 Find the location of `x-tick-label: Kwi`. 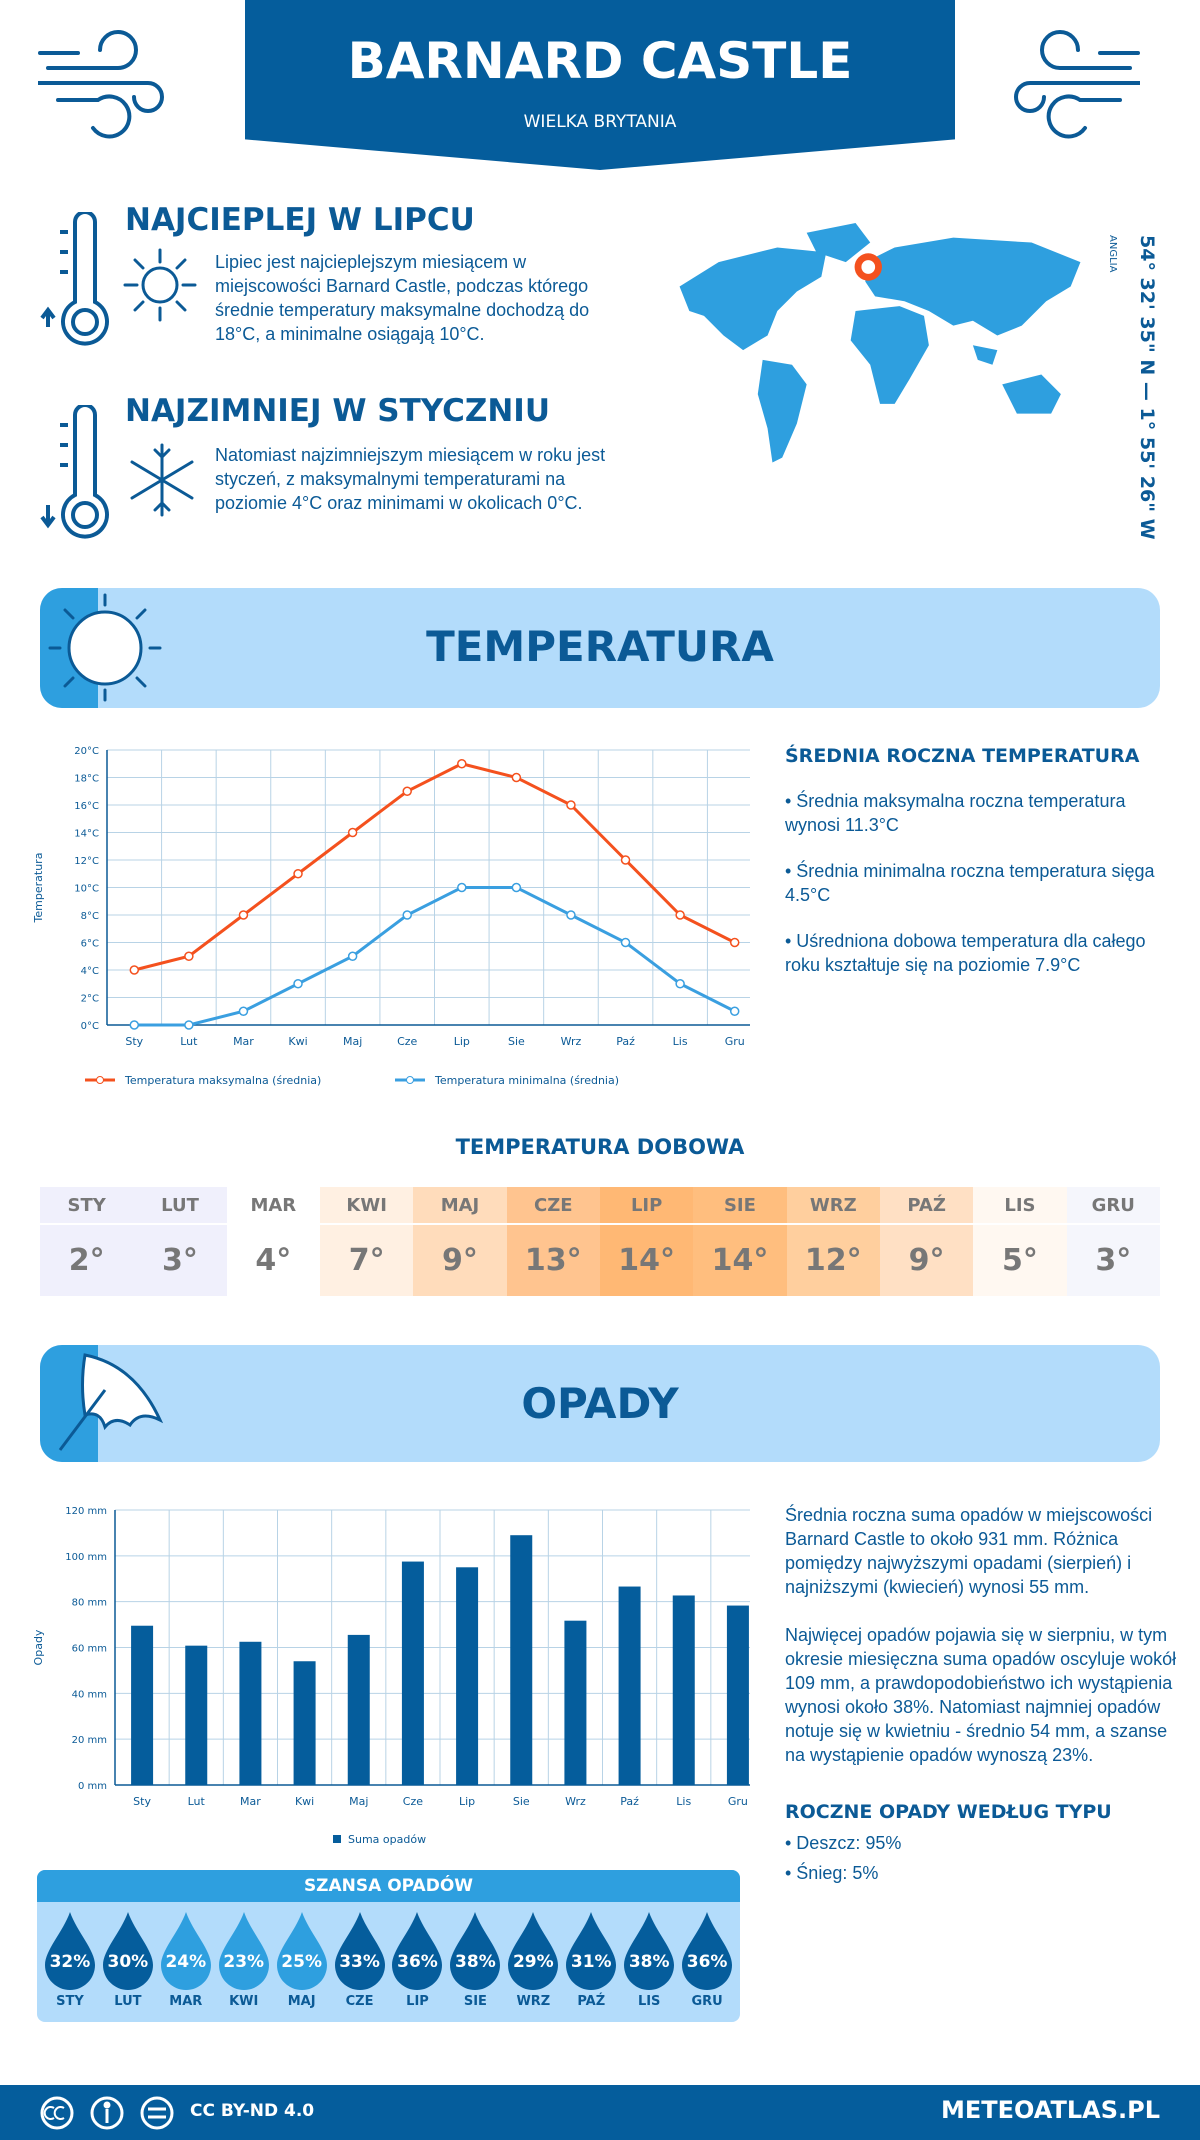

x-tick-label: Kwi is located at coordinates (297, 1041).